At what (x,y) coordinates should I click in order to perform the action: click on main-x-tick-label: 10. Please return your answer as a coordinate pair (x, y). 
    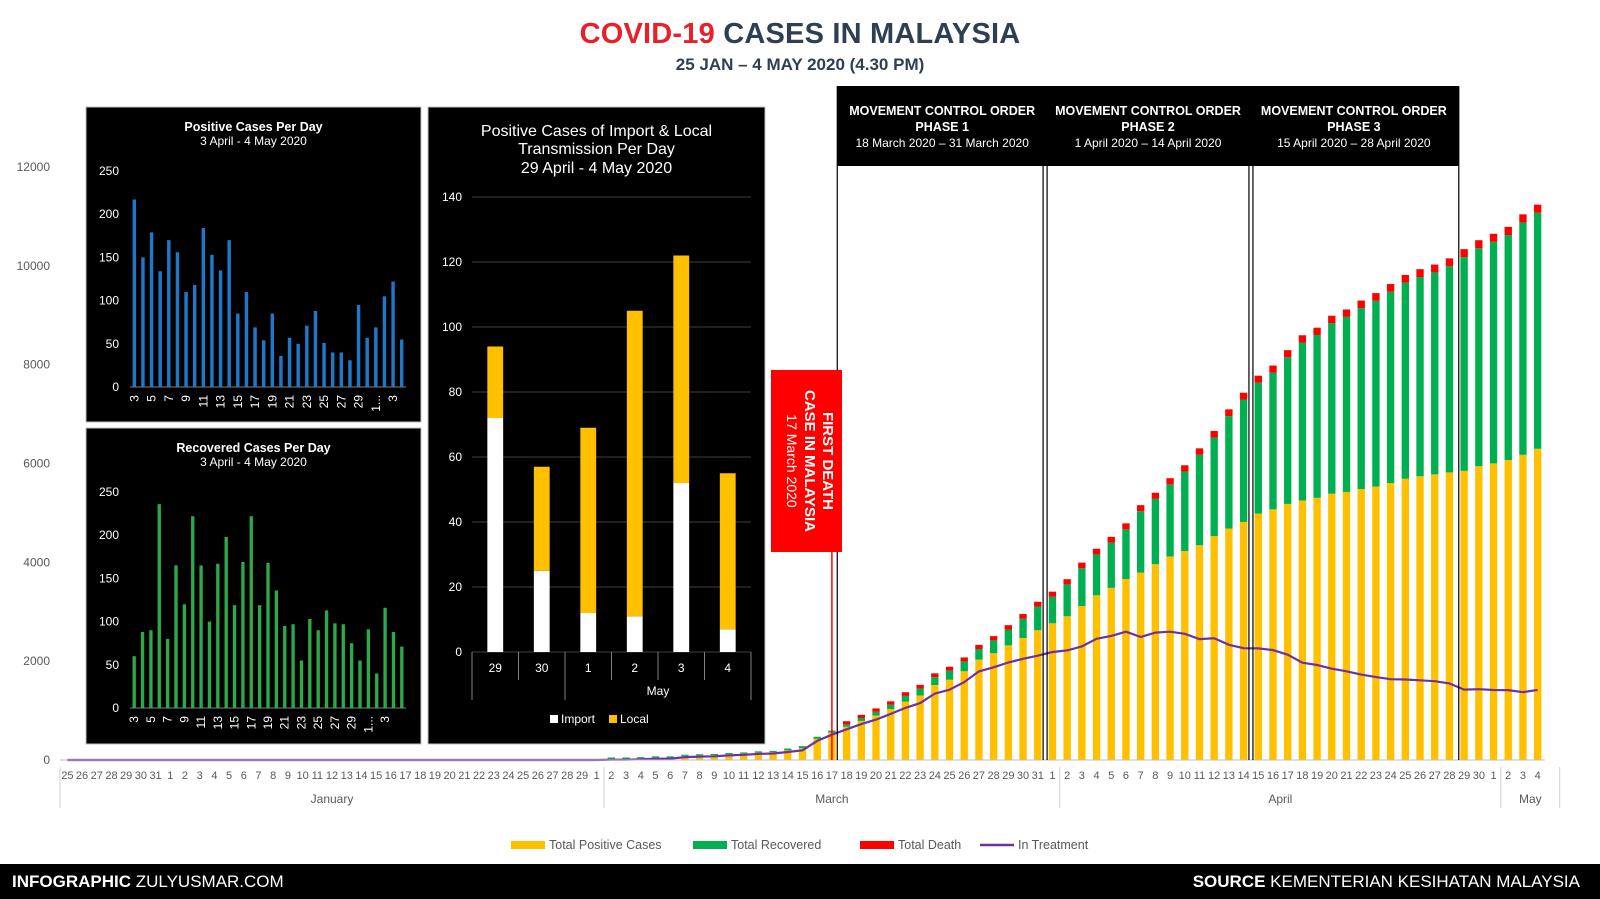
    Looking at the image, I should click on (1185, 776).